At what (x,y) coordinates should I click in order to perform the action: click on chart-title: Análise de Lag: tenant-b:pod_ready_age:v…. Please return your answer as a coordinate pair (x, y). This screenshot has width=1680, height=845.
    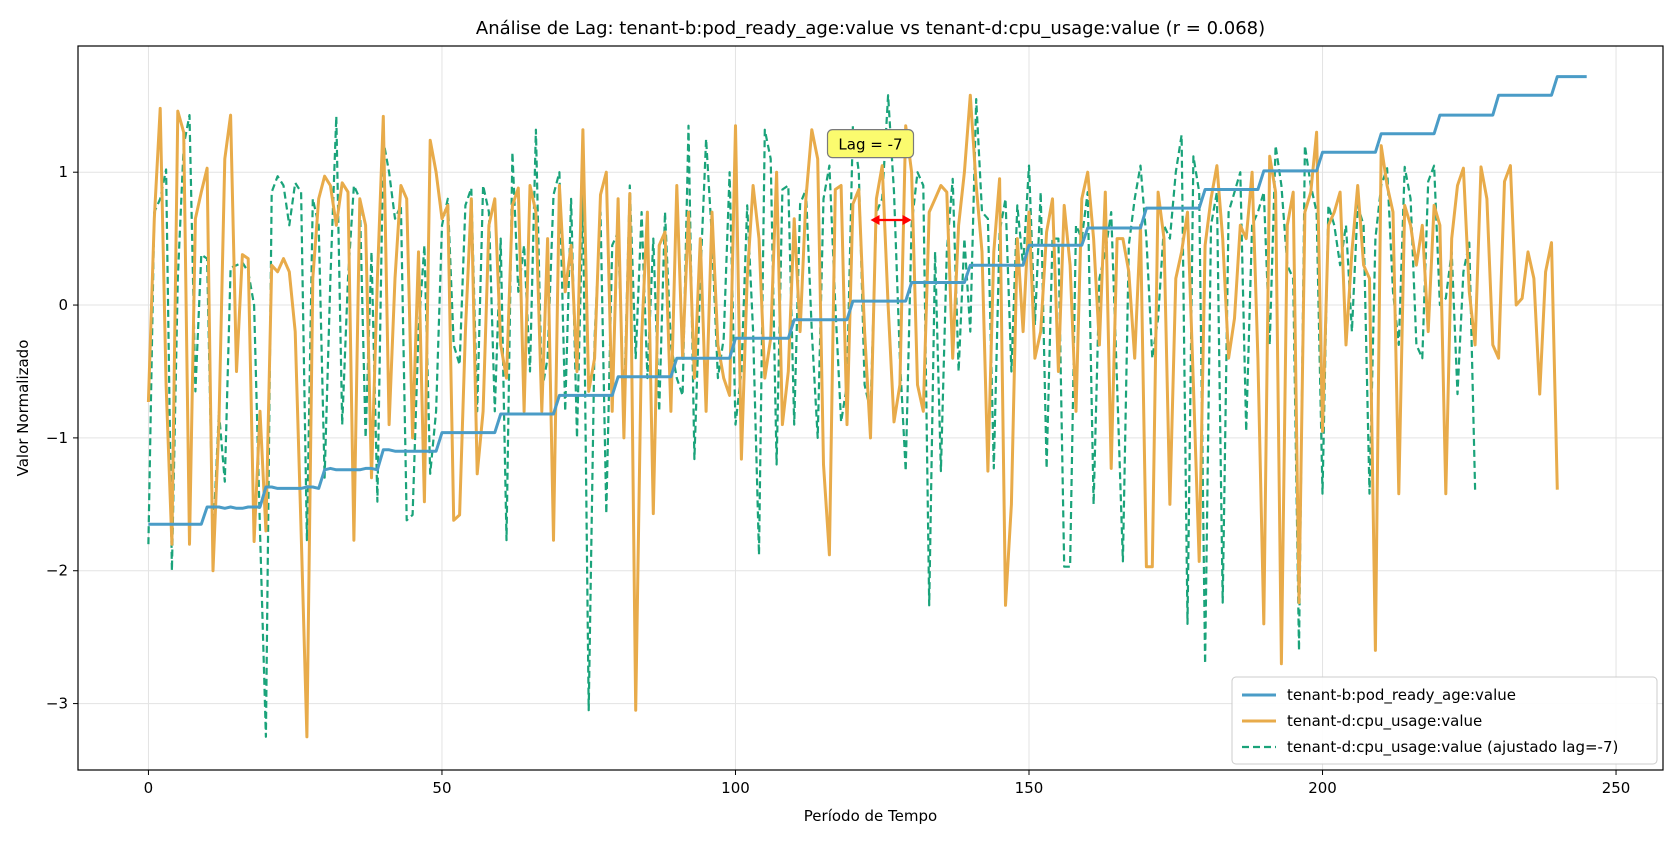
    Looking at the image, I should click on (870, 28).